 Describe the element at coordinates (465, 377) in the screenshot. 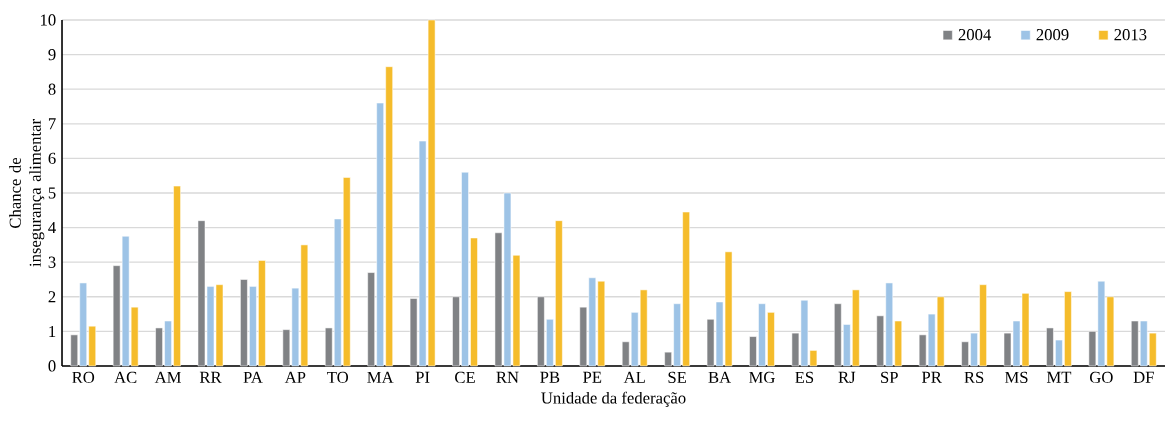

I see `x-tick-label: CE` at that location.